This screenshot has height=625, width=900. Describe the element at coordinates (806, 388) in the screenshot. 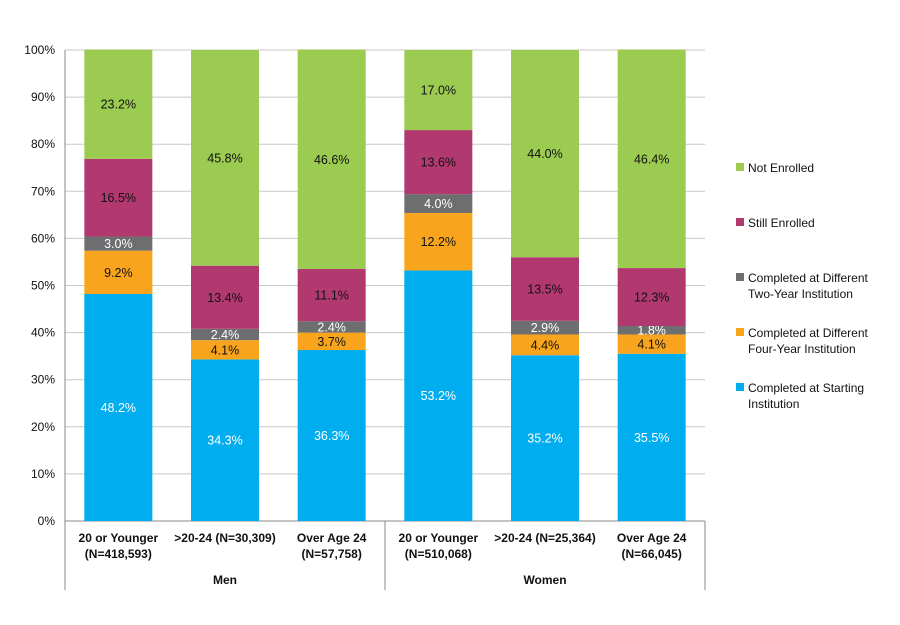

I see `legend-label: Completed at Starting` at that location.